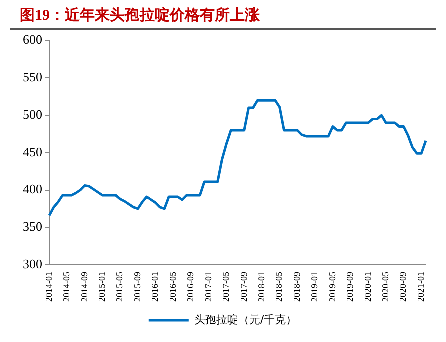 The width and height of the screenshot is (446, 342). I want to click on x-tick-label: 2017-09, so click(243, 287).